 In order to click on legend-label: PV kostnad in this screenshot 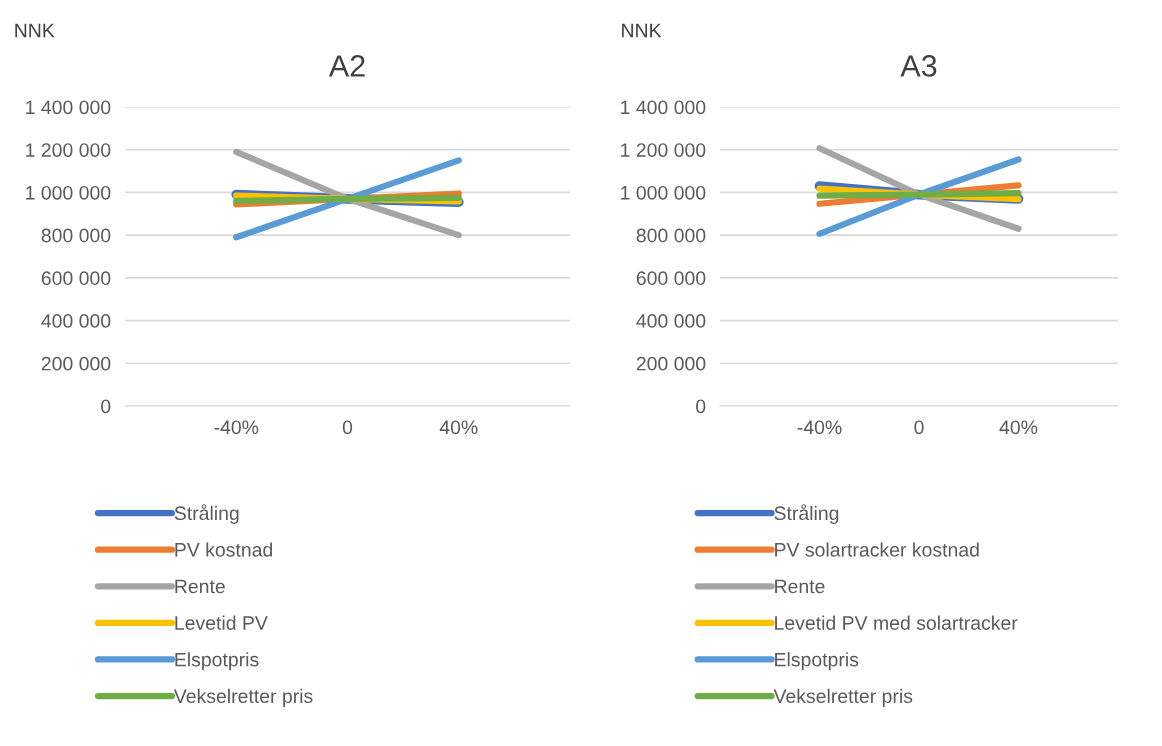, I will do `click(224, 549)`.